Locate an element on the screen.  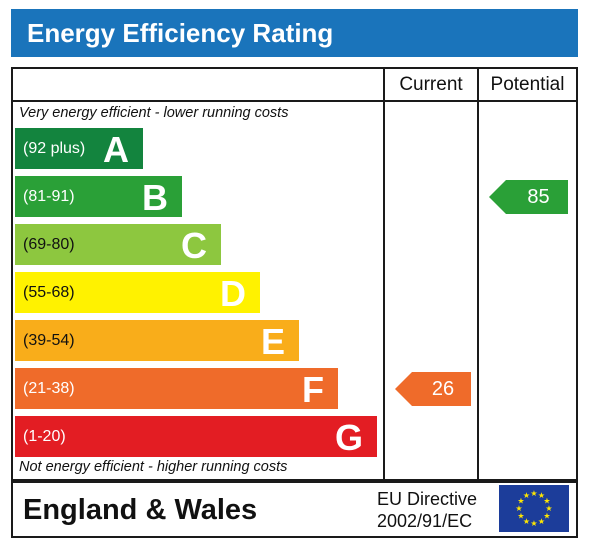
band-letter: B is located at coordinates (155, 197).